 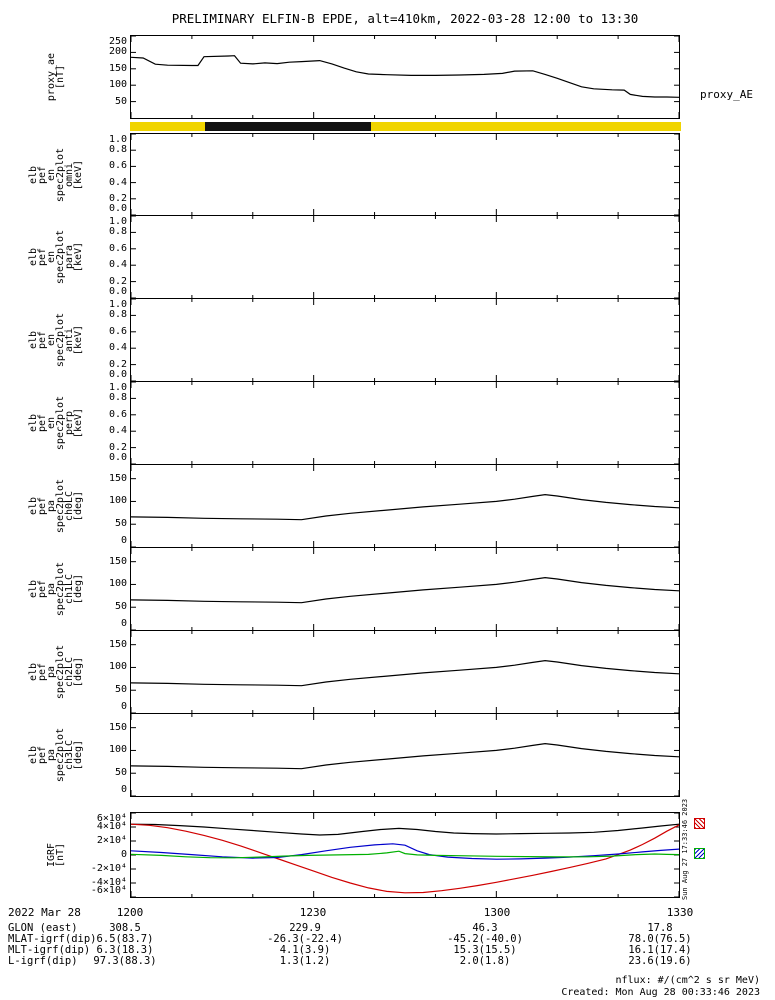 What do you see at coordinates (43, 928) in the screenshot?
I see `row-label: GLON (east)` at bounding box center [43, 928].